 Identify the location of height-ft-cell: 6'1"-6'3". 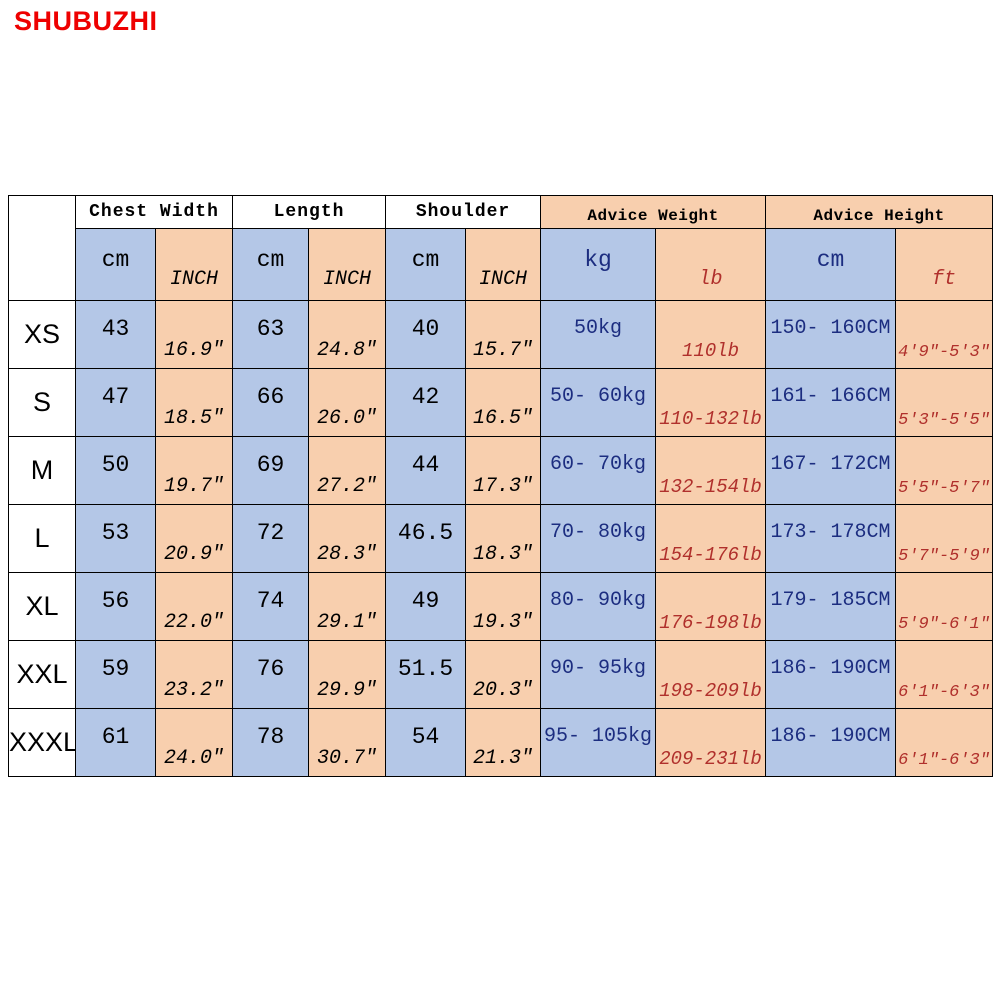
(944, 674).